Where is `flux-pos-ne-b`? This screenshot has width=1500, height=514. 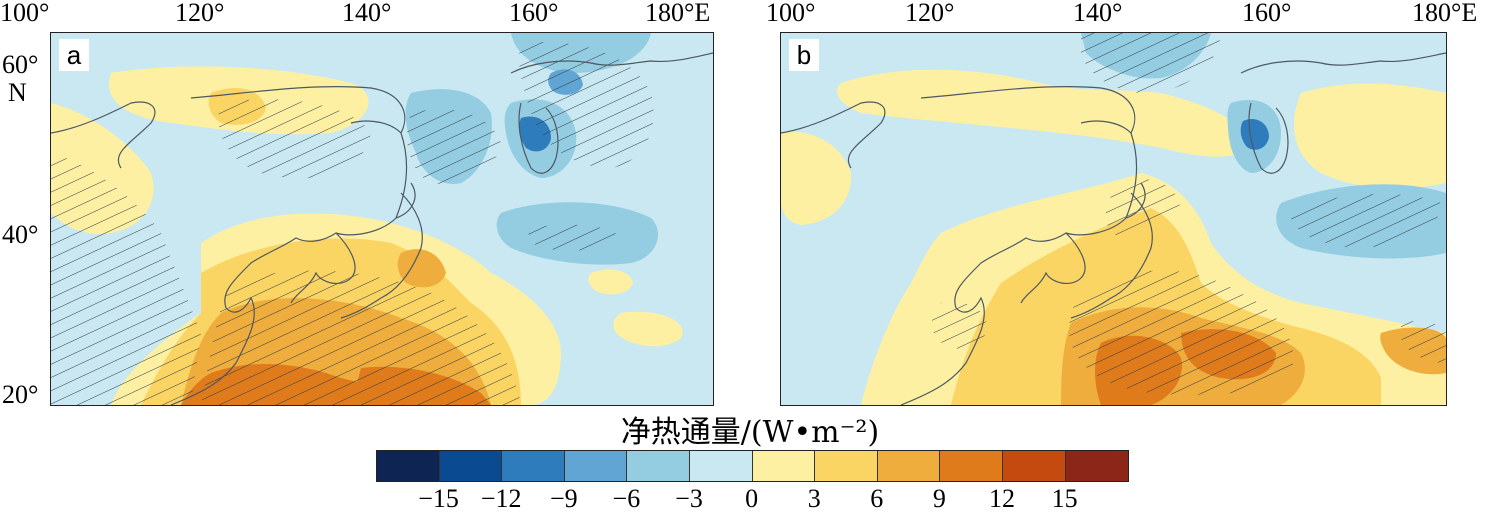 flux-pos-ne-b is located at coordinates (1369, 136).